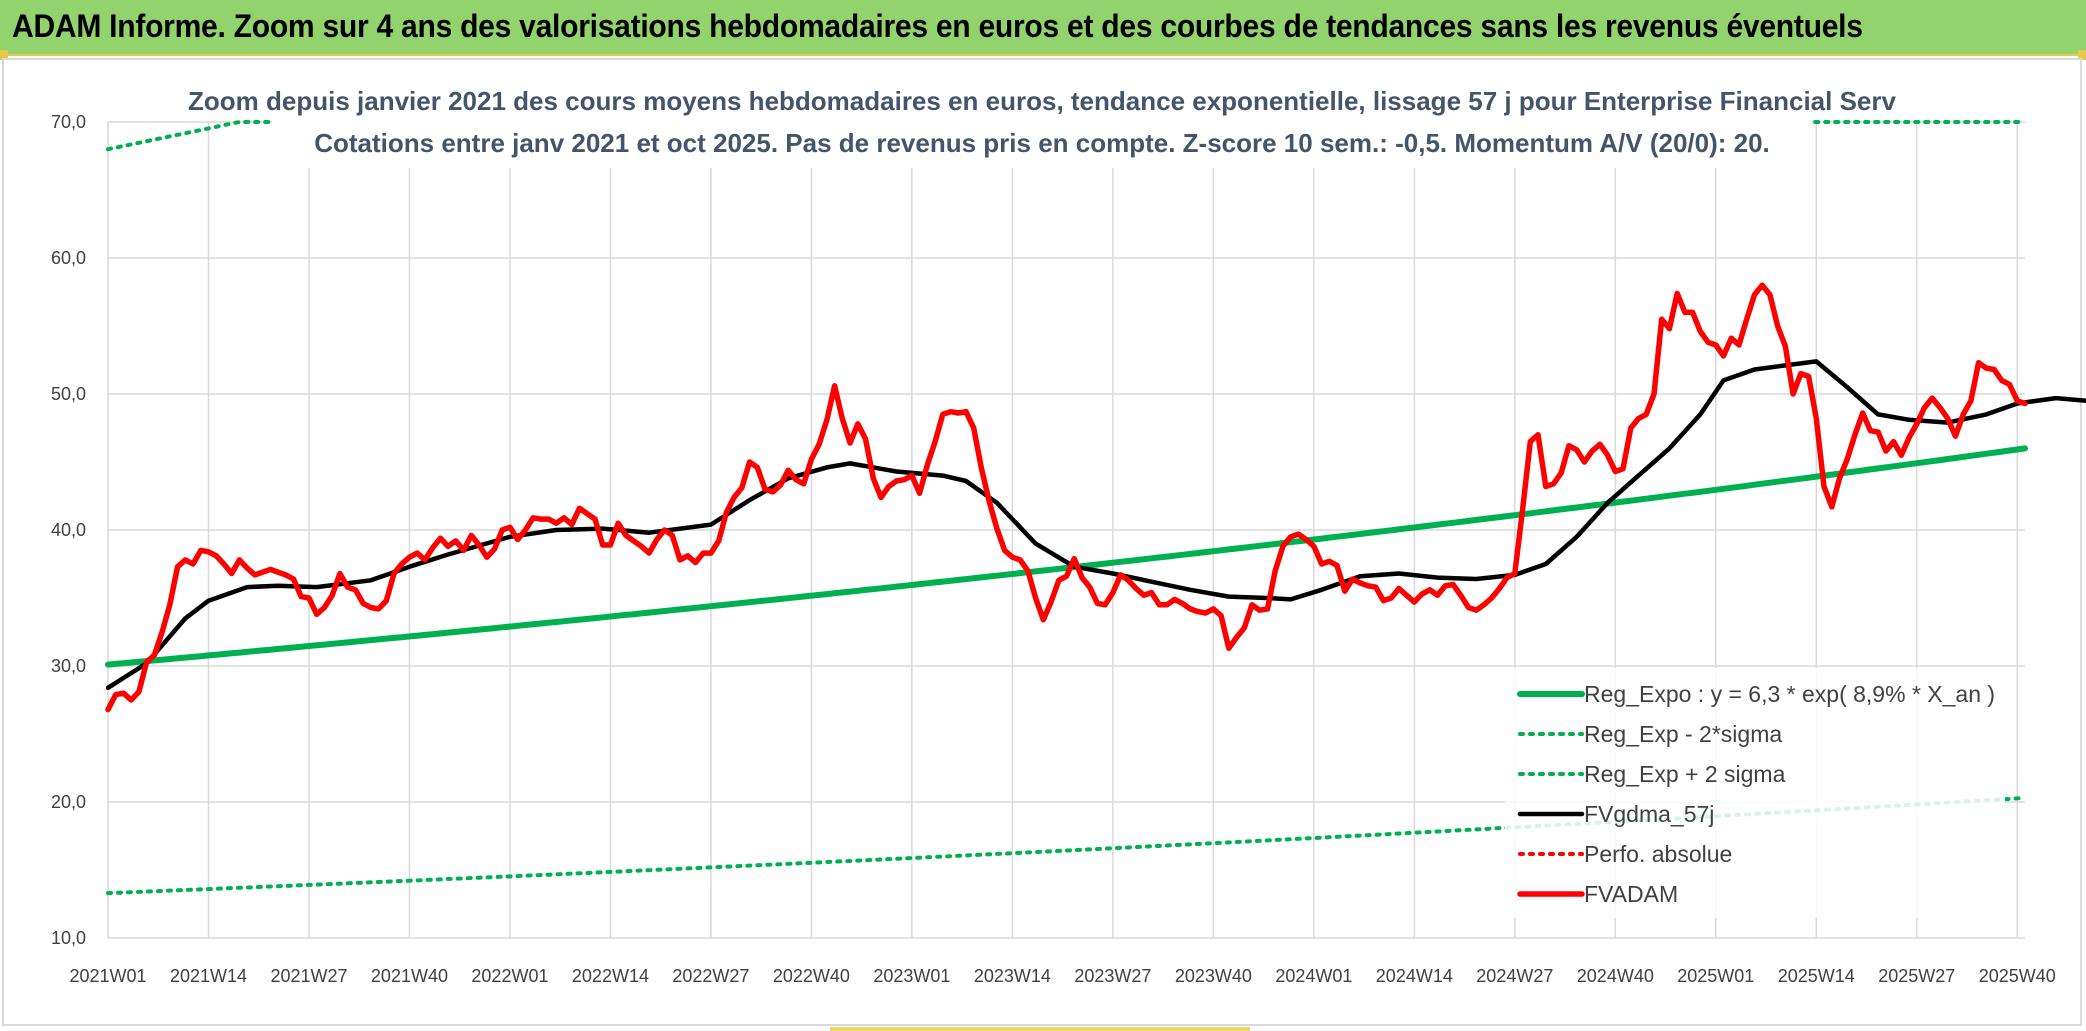 This screenshot has height=1031, width=2086. Describe the element at coordinates (1916, 976) in the screenshot. I see `x-tick-label: 2025W27` at that location.